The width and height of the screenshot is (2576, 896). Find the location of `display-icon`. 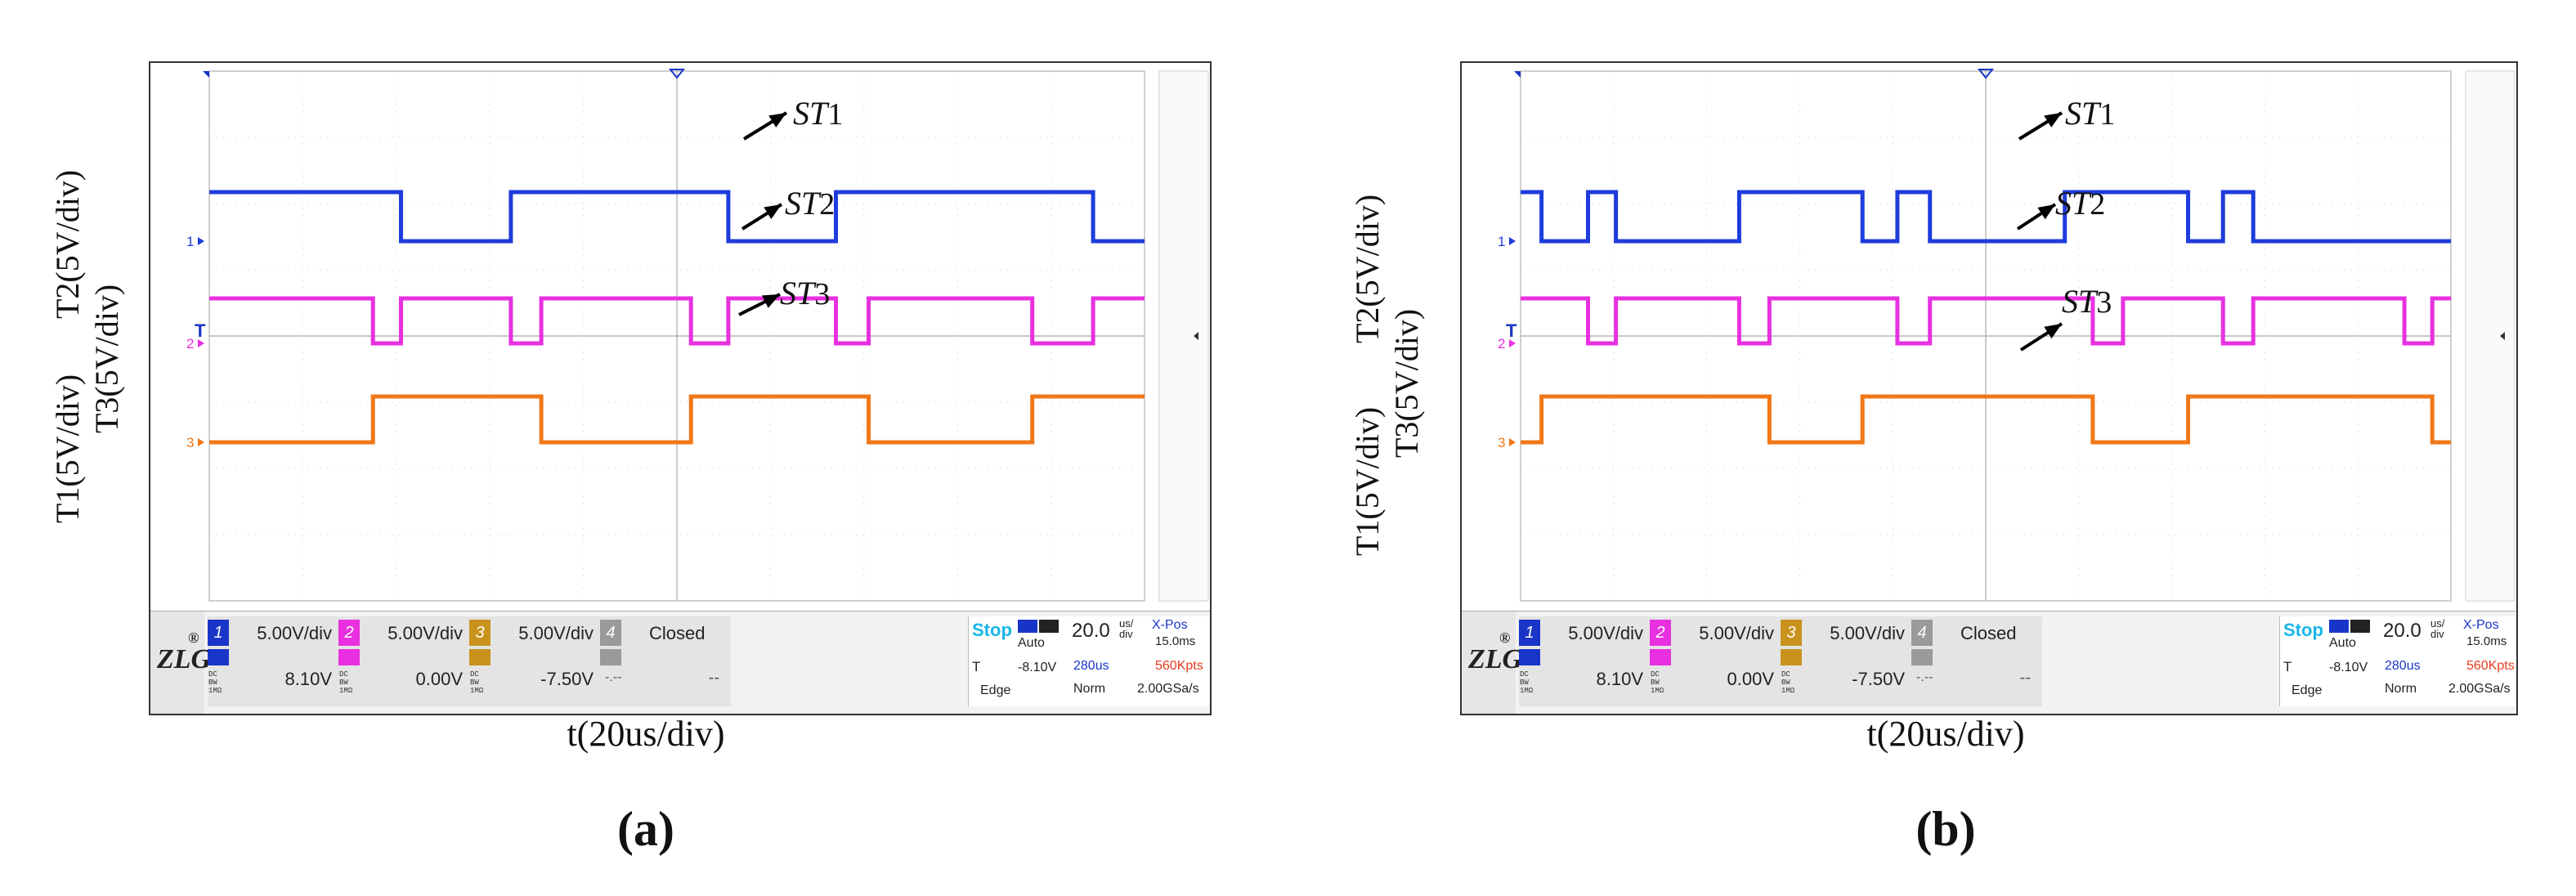

display-icon is located at coordinates (2360, 627).